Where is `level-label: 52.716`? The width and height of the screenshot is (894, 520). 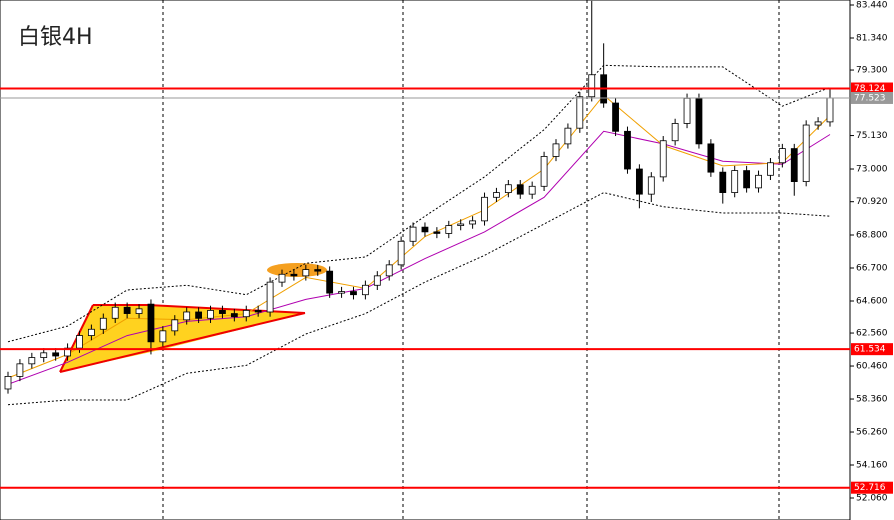
level-label: 52.716 is located at coordinates (870, 488).